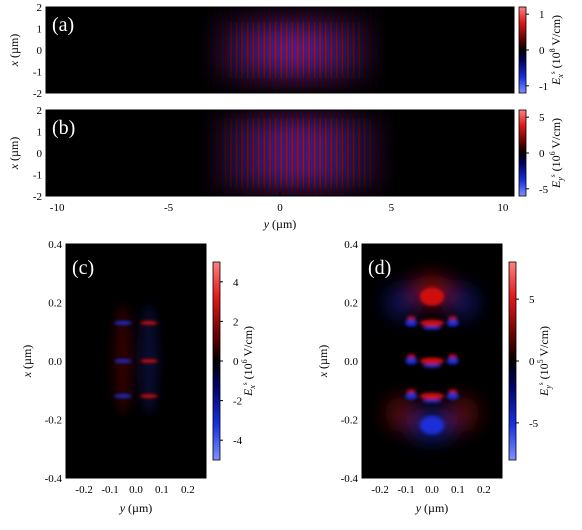 The width and height of the screenshot is (582, 530). What do you see at coordinates (57, 208) in the screenshot?
I see `x-tick-label: -10` at bounding box center [57, 208].